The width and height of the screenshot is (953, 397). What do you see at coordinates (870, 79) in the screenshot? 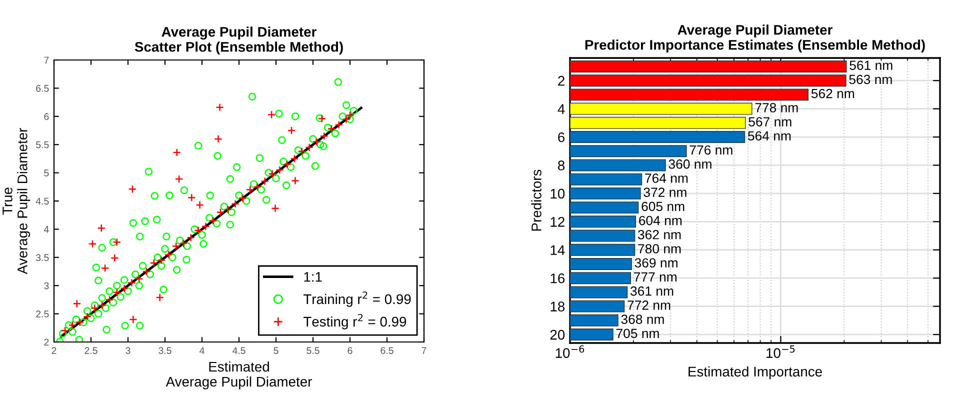
I see `annotation: 563 nm` at bounding box center [870, 79].